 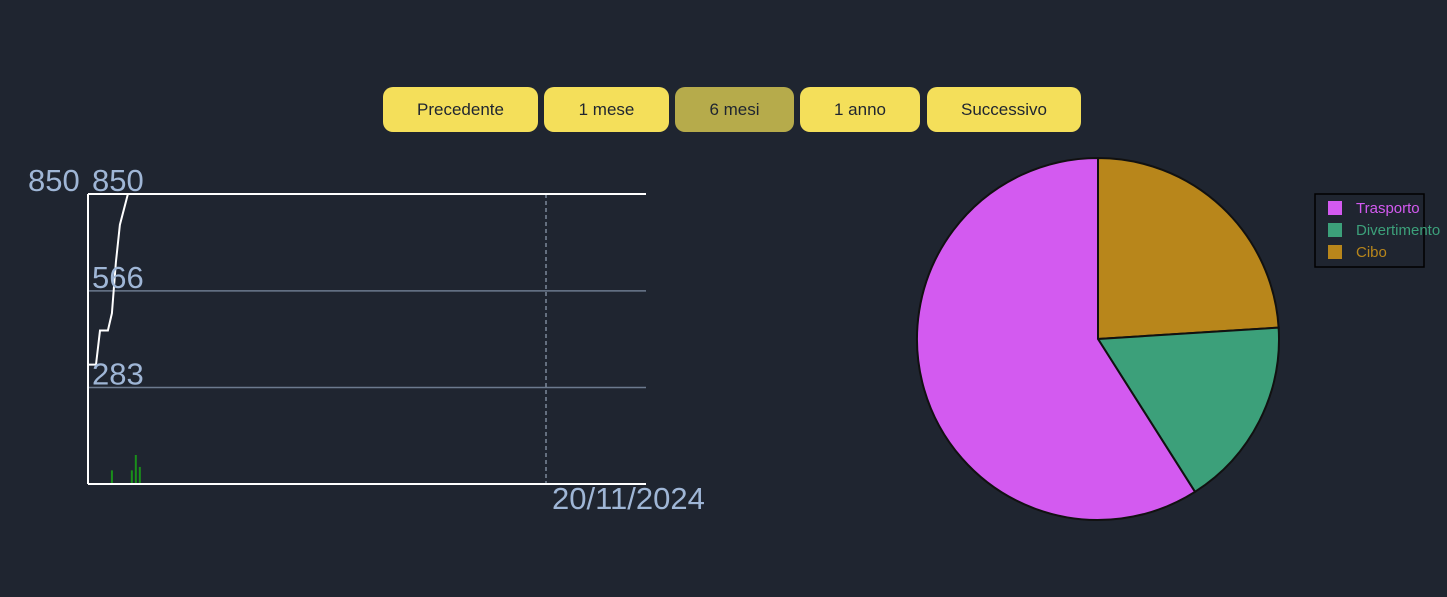 What do you see at coordinates (125, 469) in the screenshot?
I see `line-chart-bars` at bounding box center [125, 469].